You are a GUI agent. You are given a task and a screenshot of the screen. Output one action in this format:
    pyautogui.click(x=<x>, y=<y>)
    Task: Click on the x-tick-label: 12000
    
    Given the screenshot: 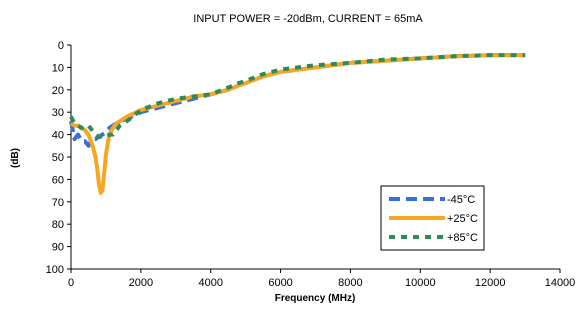 What is the action you would take?
    pyautogui.click(x=490, y=283)
    